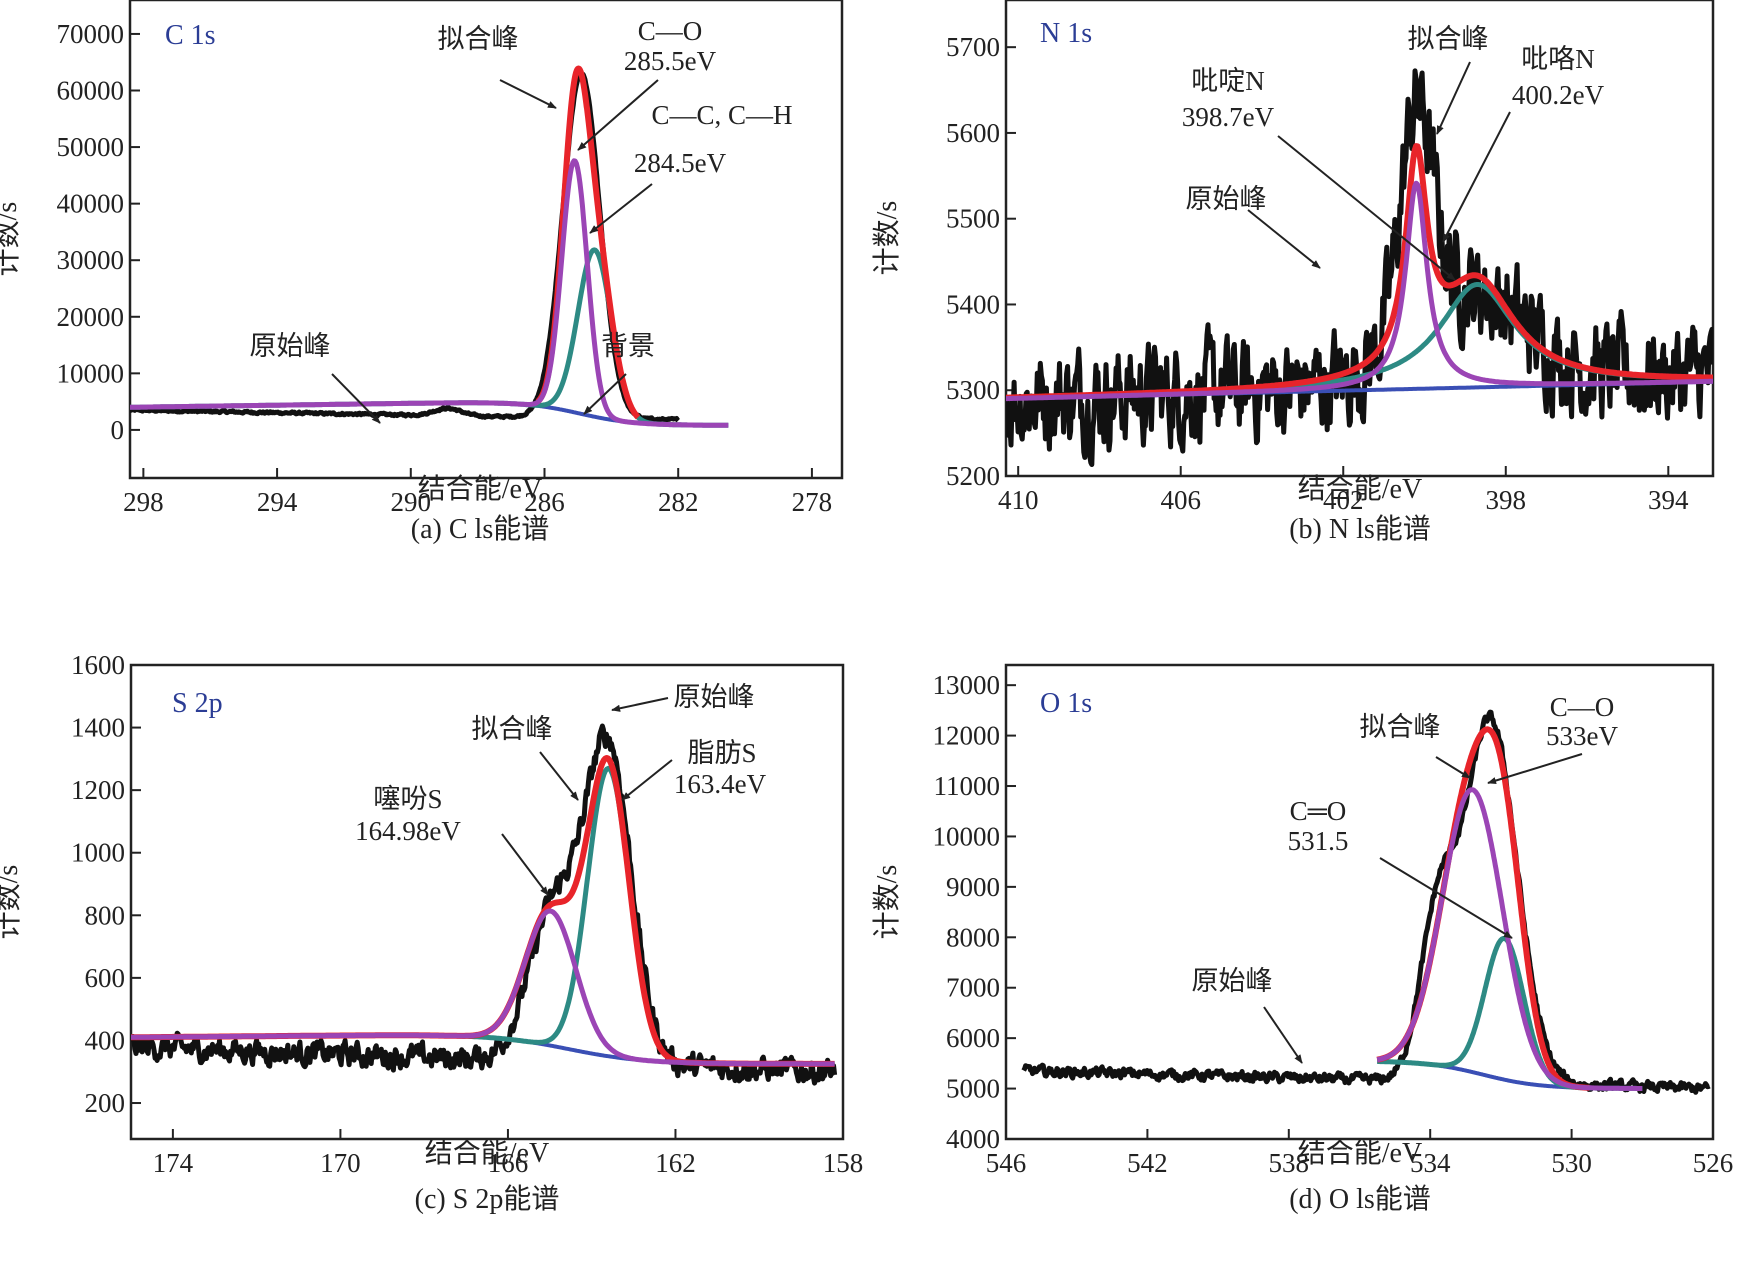 This screenshot has width=1742, height=1266. What do you see at coordinates (973, 133) in the screenshot?
I see `y-tick-label: 5600` at bounding box center [973, 133].